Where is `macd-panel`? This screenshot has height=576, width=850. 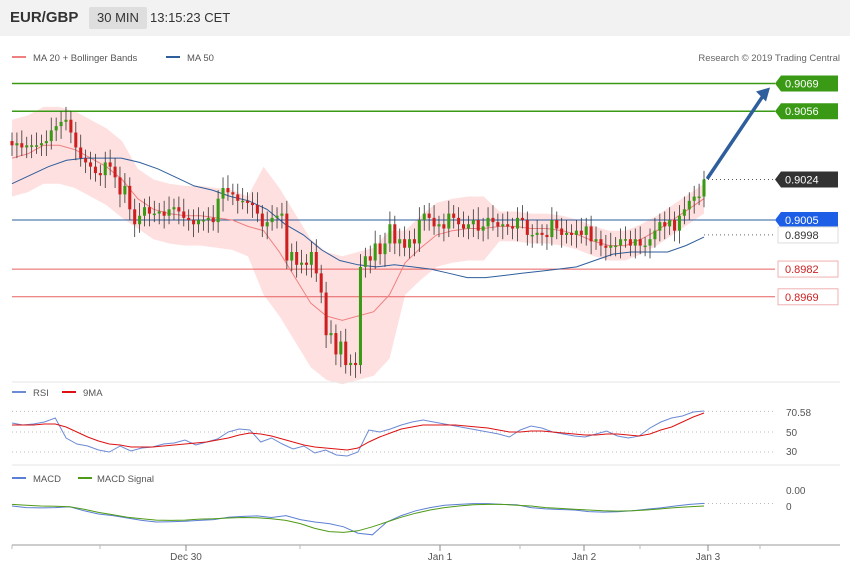
macd-panel is located at coordinates (393, 519).